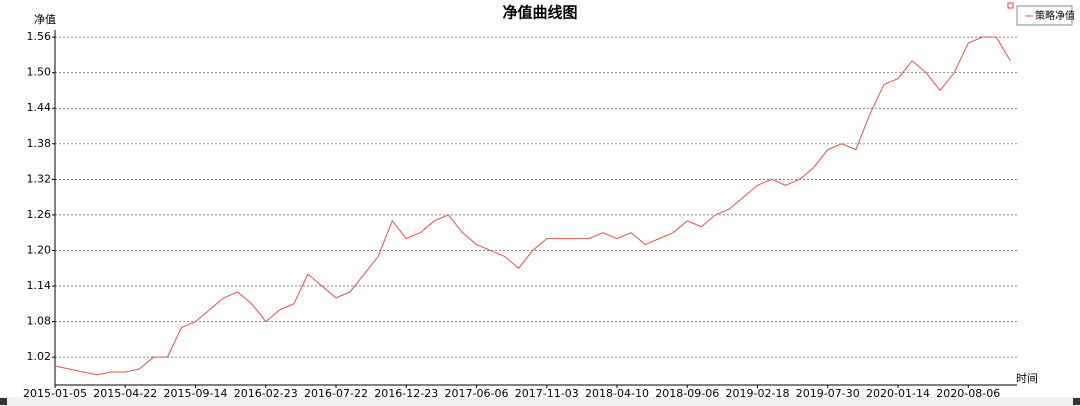 The image size is (1080, 406). What do you see at coordinates (968, 393) in the screenshot?
I see `x-tick-label: 2020-08-06` at bounding box center [968, 393].